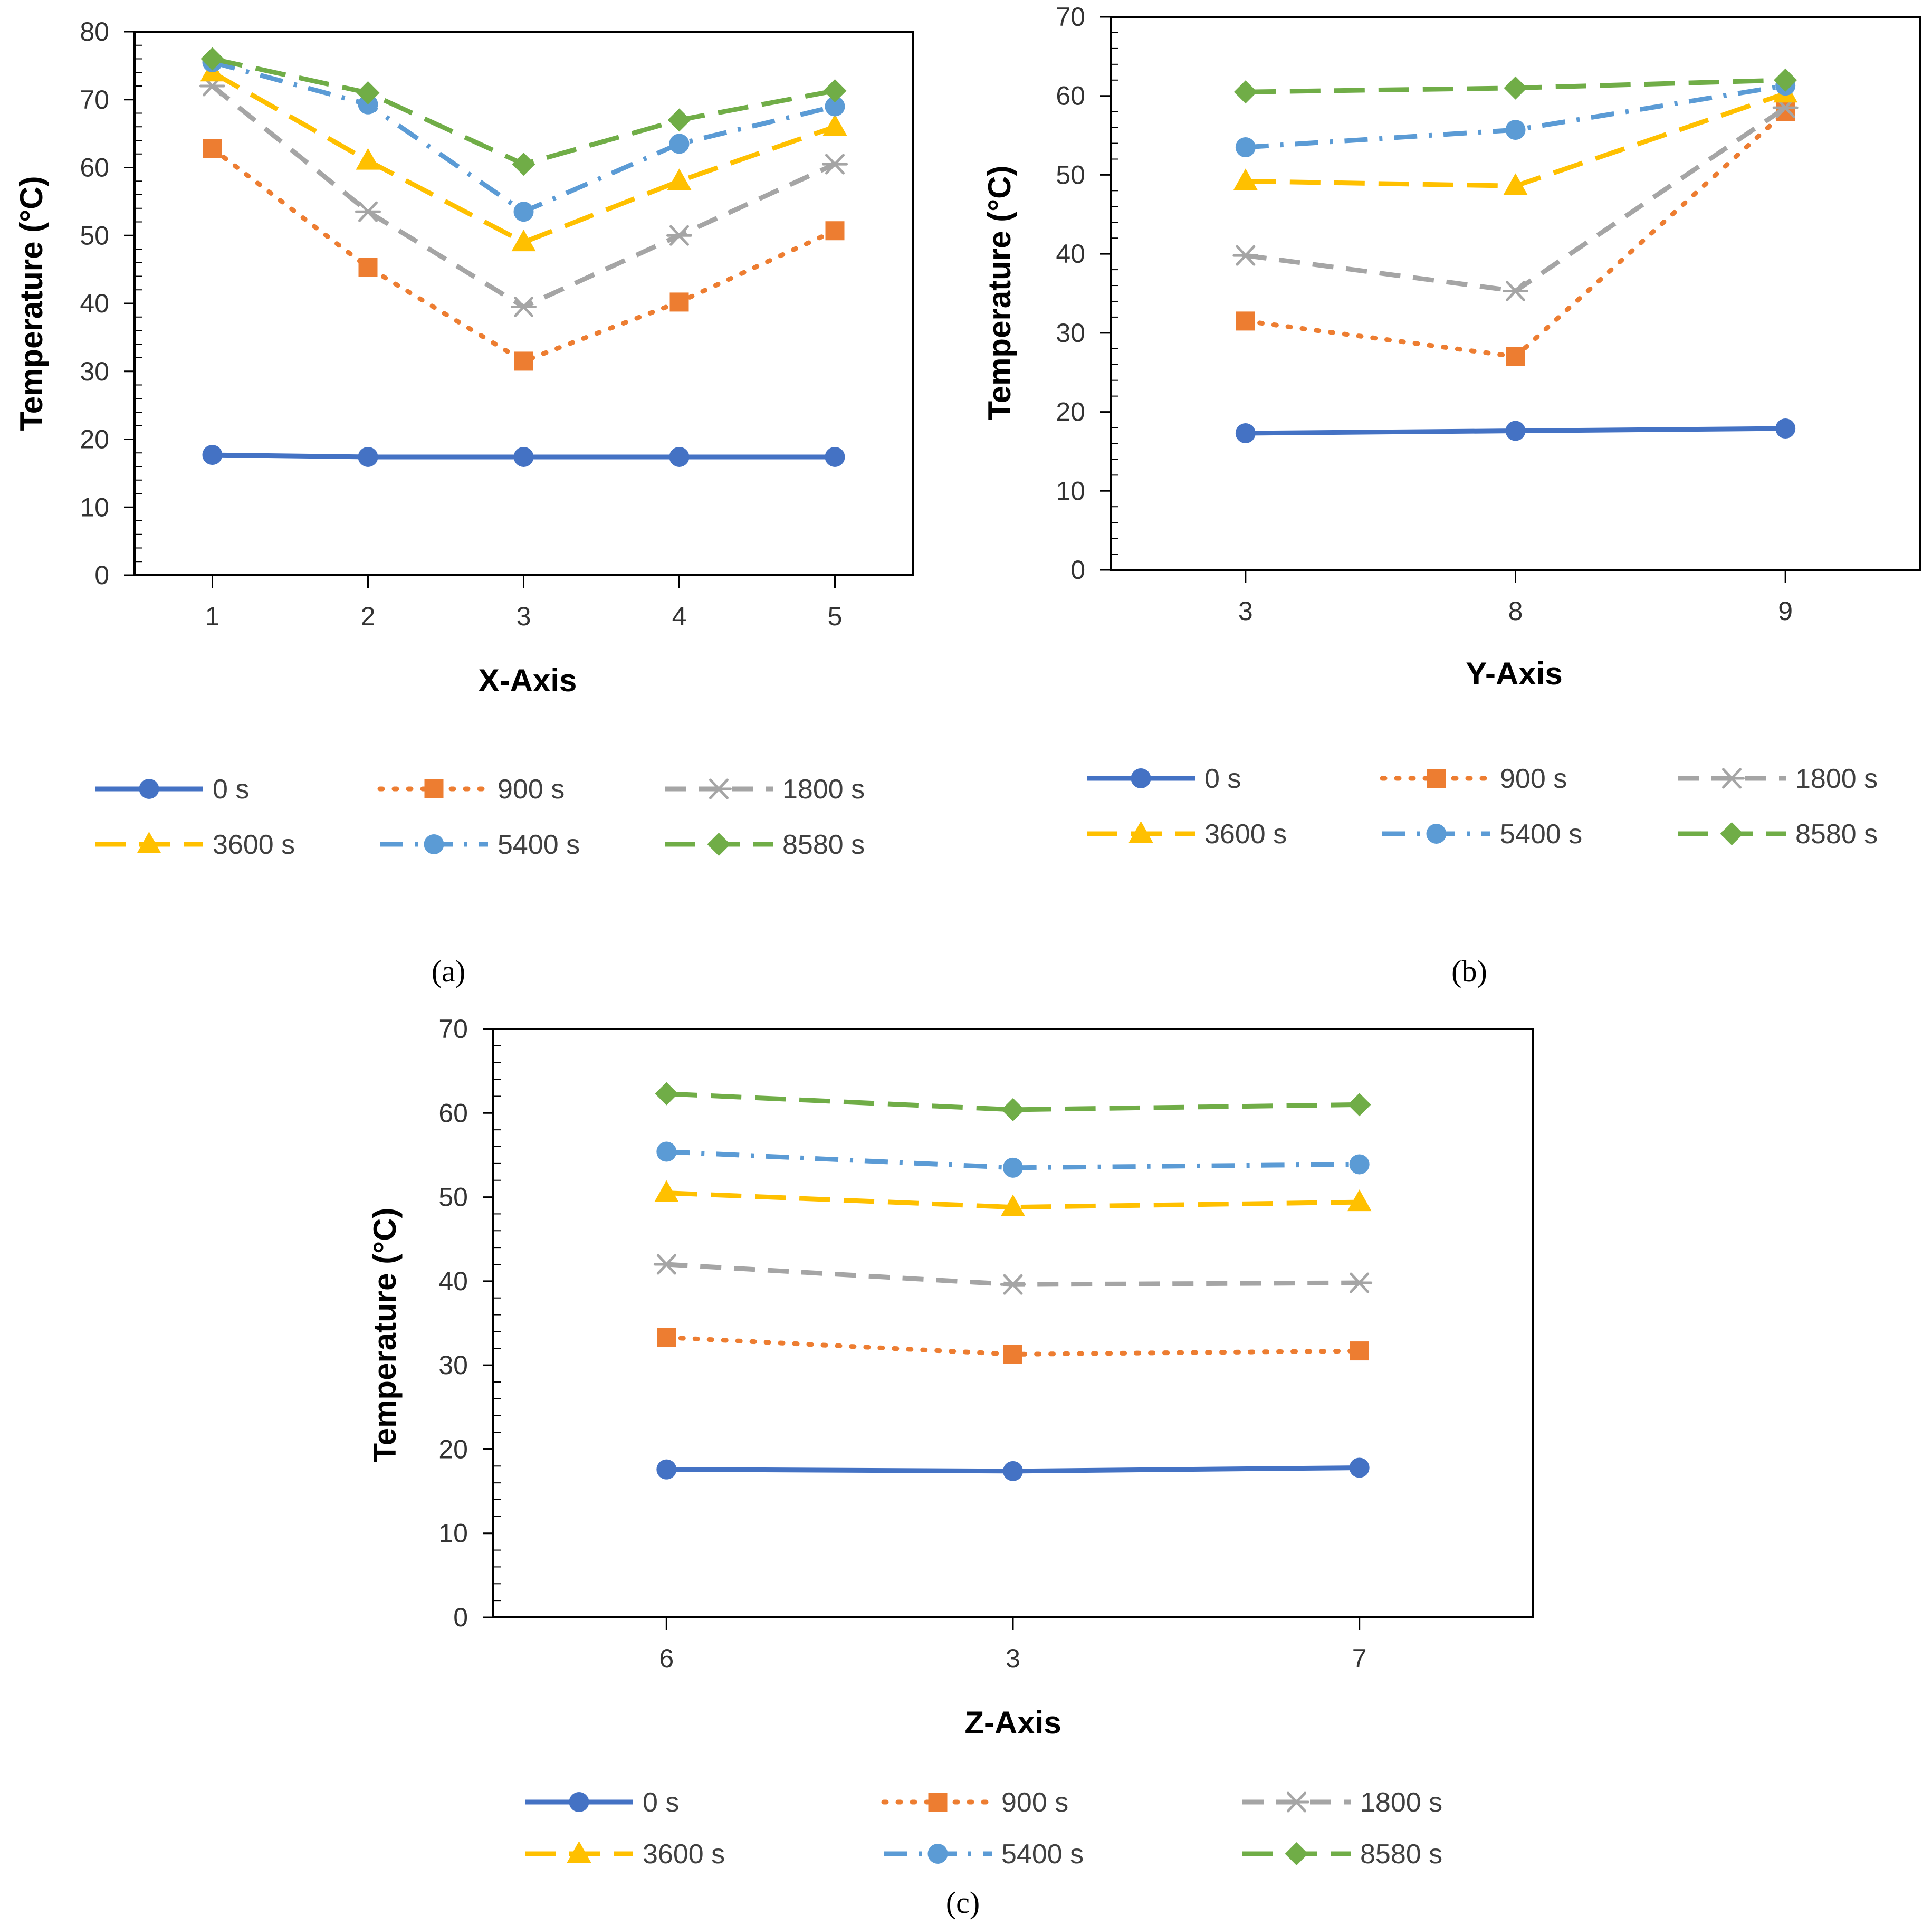 The width and height of the screenshot is (1932, 1925). Describe the element at coordinates (1516, 431) in the screenshot. I see `series-s0-b` at that location.